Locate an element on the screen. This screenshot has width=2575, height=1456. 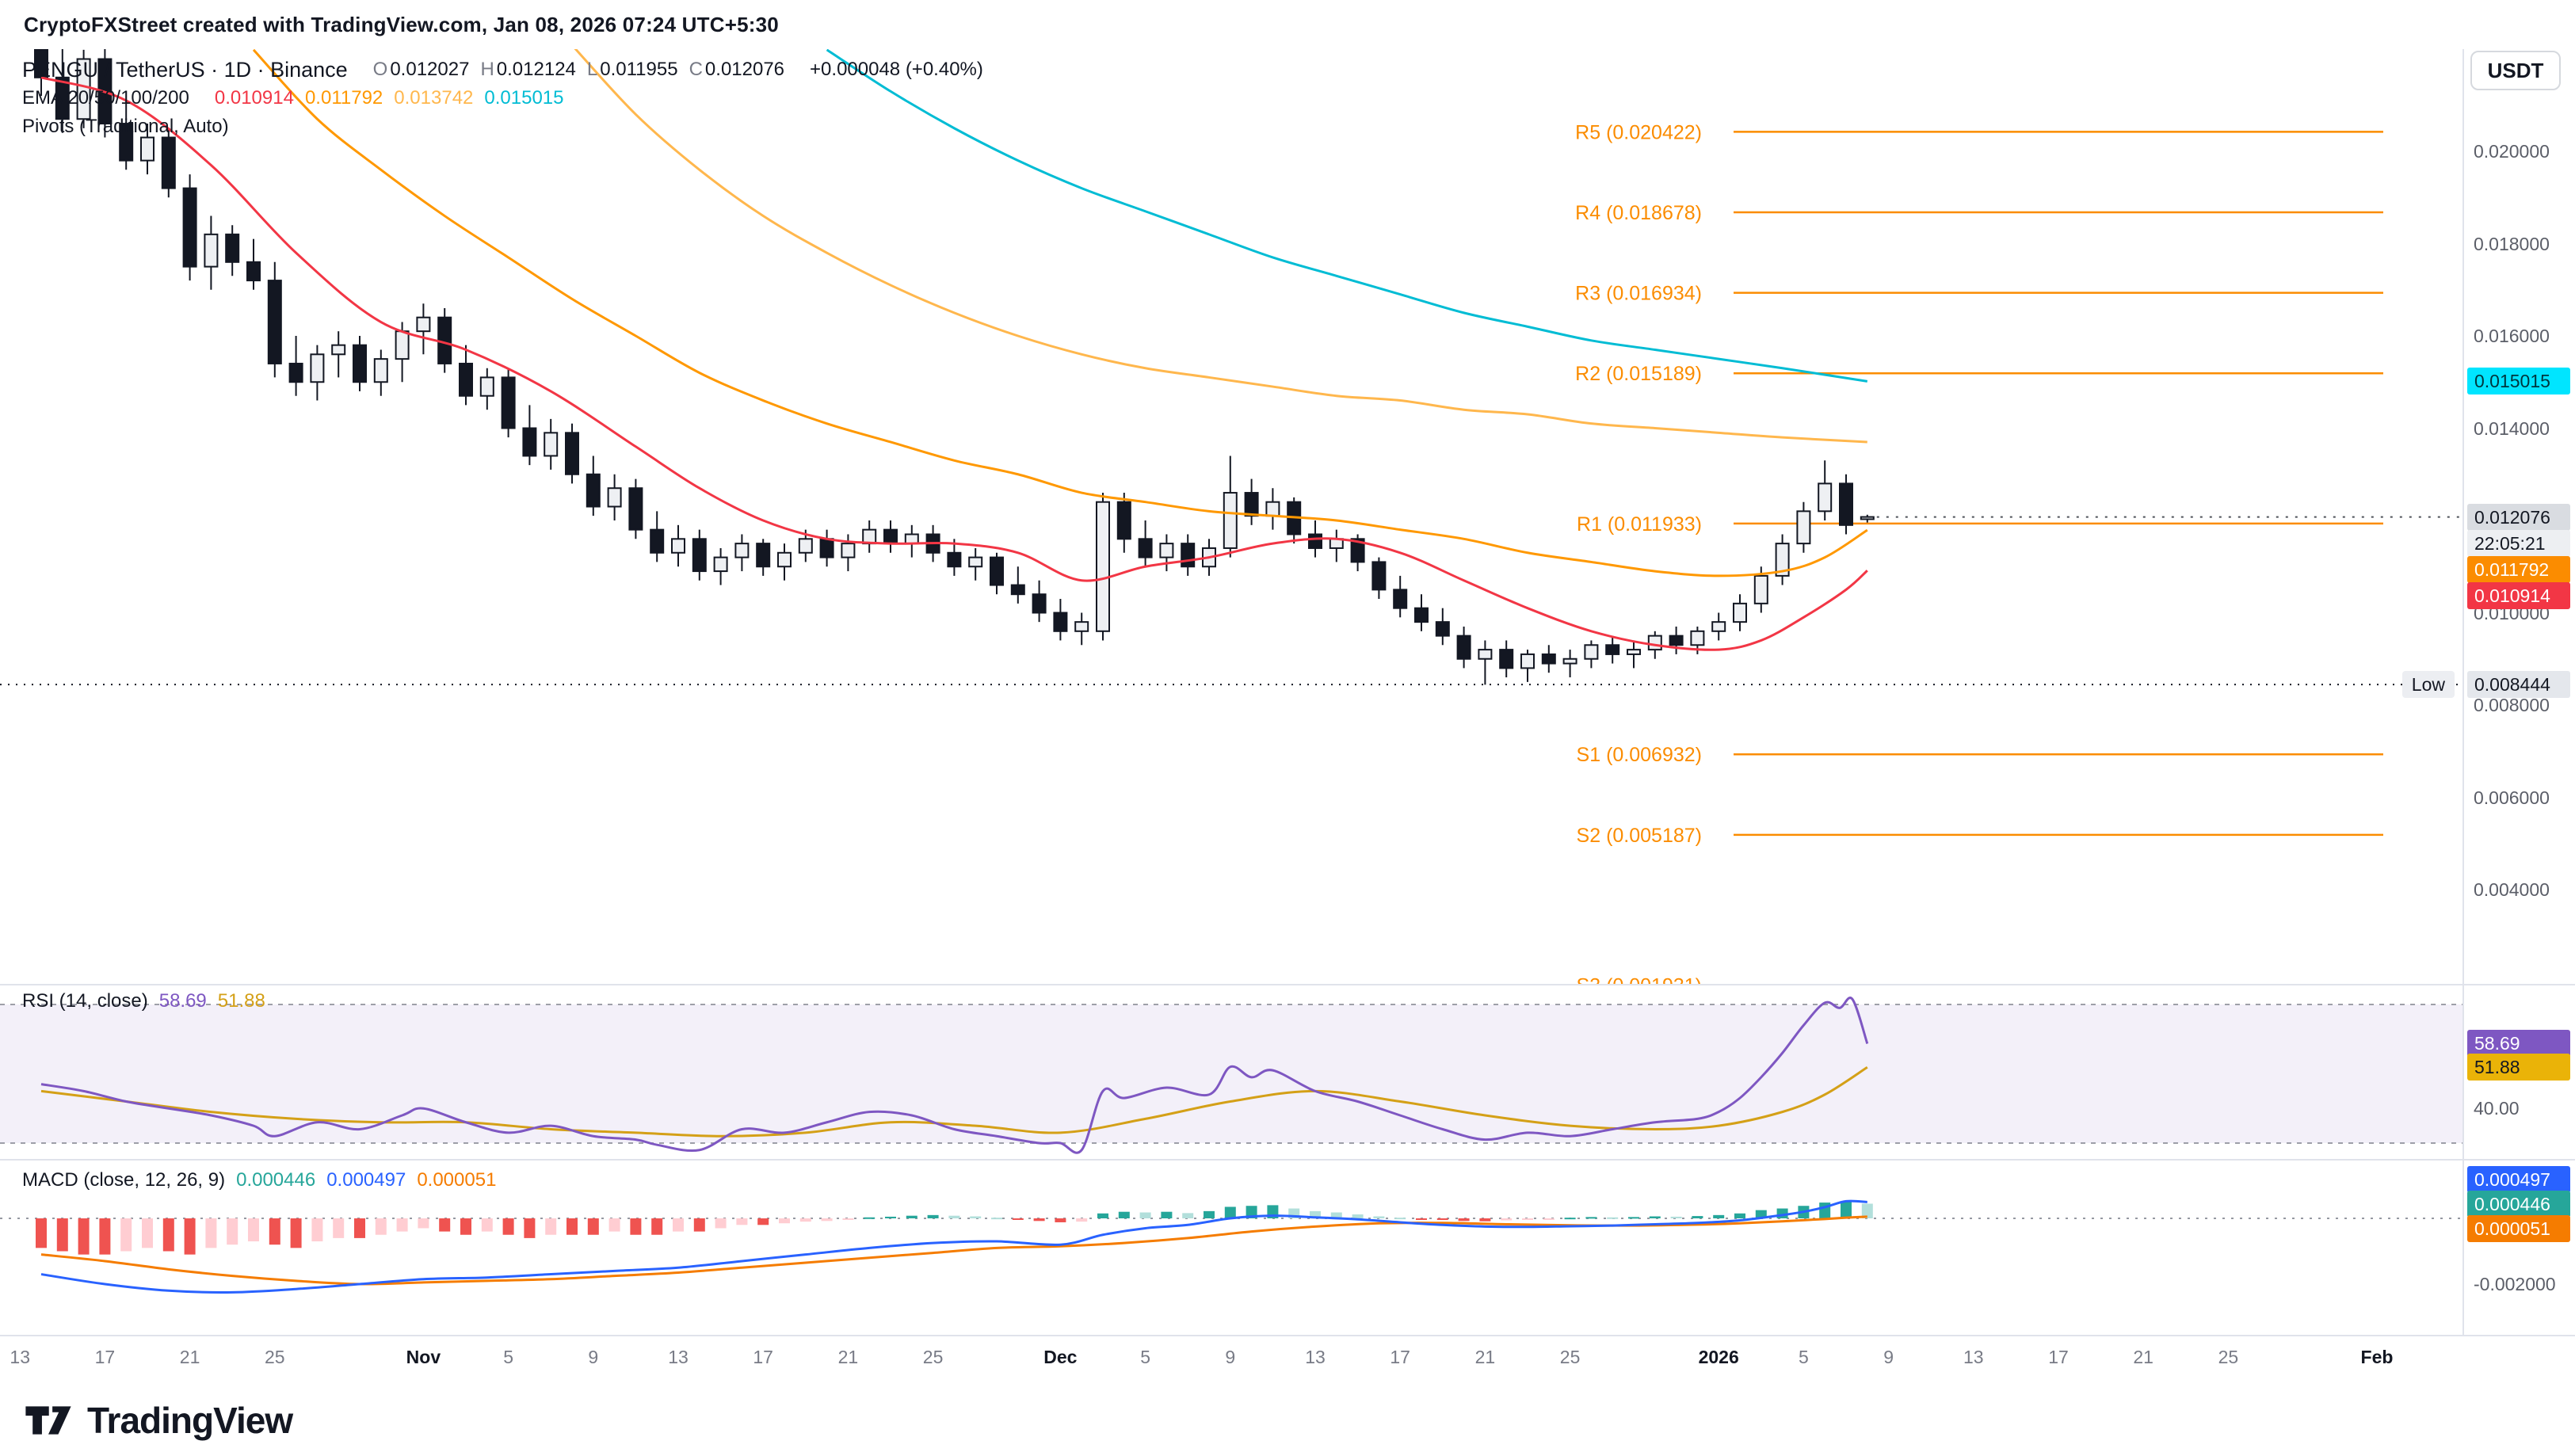
pivot-label: R3 (0.016934) is located at coordinates (1639, 294).